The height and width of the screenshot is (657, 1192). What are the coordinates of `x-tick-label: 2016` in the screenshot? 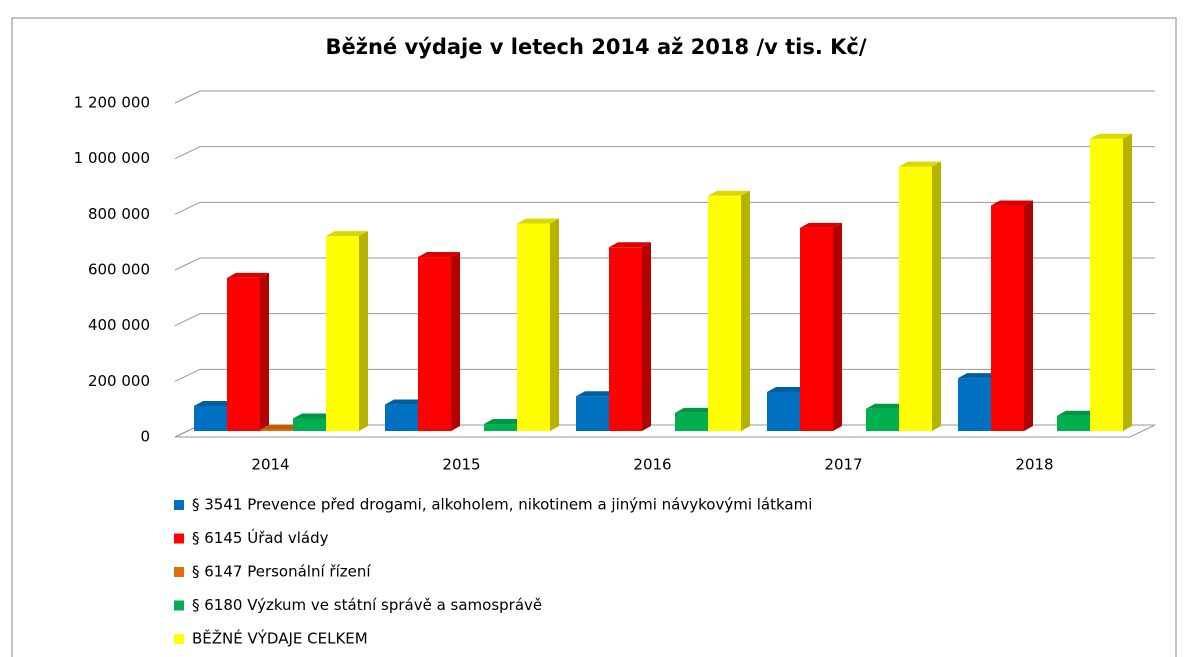 It's located at (652, 465).